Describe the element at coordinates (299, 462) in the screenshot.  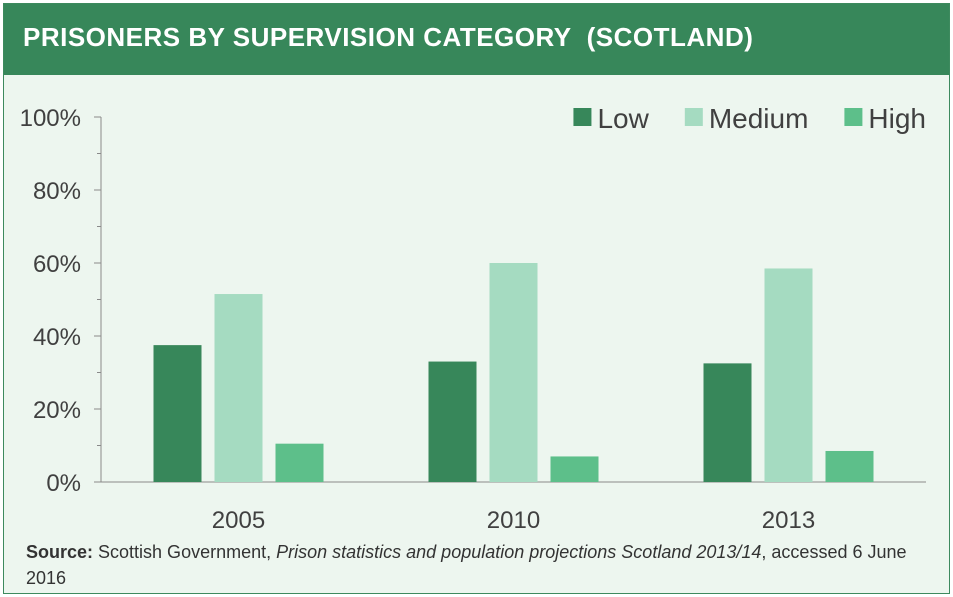
I see `bar-high-2005` at that location.